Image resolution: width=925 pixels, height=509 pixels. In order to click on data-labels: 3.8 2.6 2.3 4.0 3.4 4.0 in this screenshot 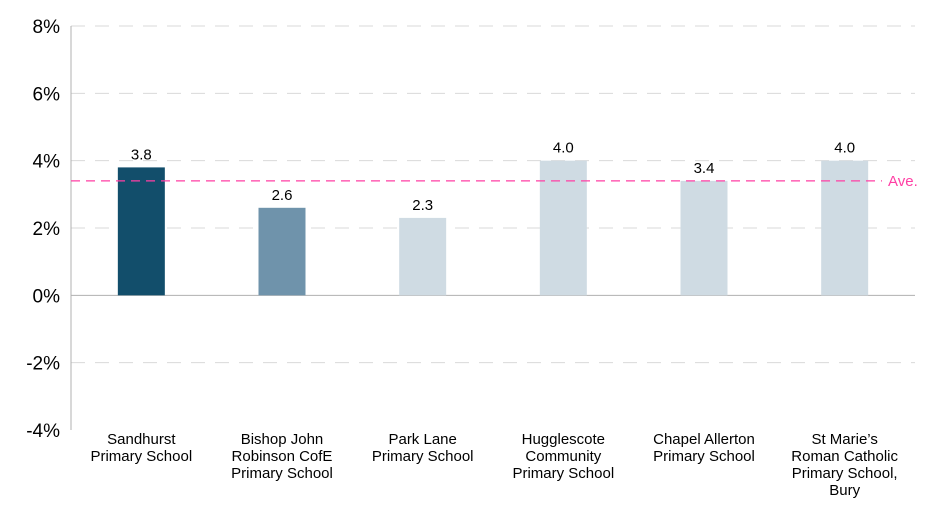, I will do `click(493, 177)`.